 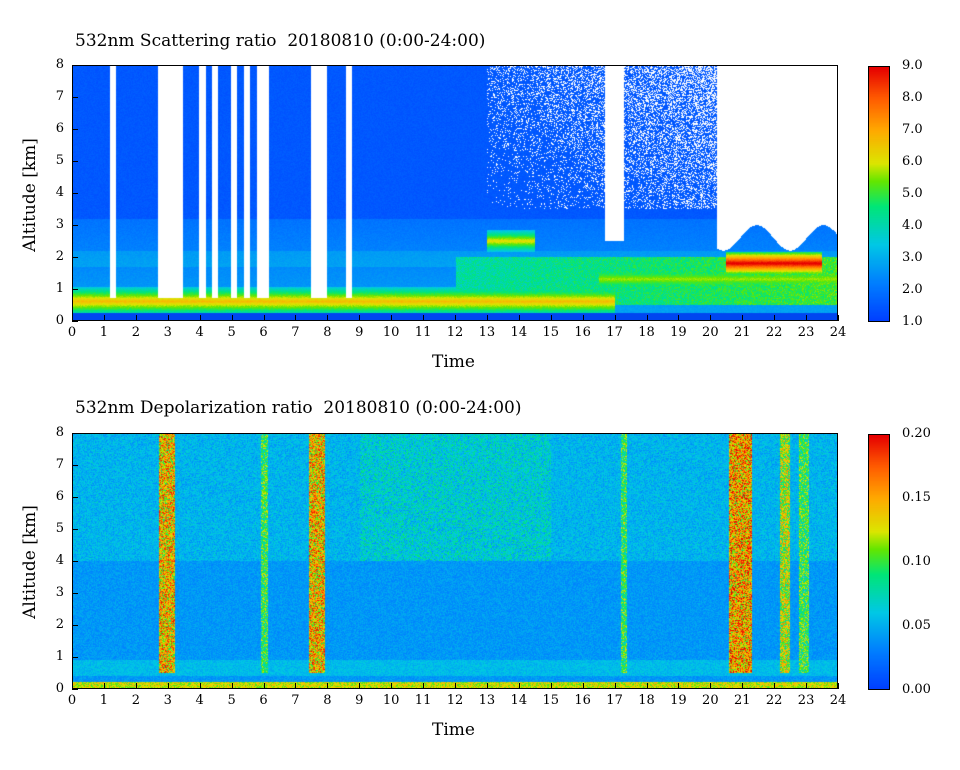 I want to click on chart2-xtick-label: 1, so click(x=104, y=700).